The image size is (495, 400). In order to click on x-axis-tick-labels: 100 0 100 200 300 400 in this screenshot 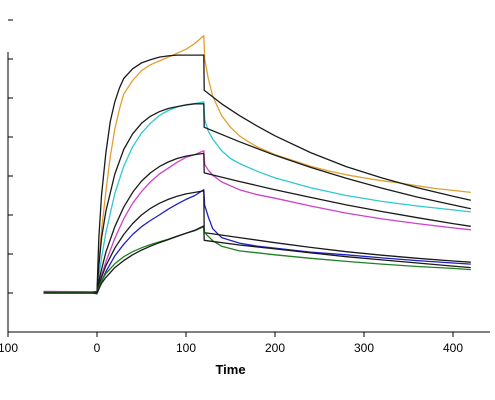, I will do `click(231, 348)`.